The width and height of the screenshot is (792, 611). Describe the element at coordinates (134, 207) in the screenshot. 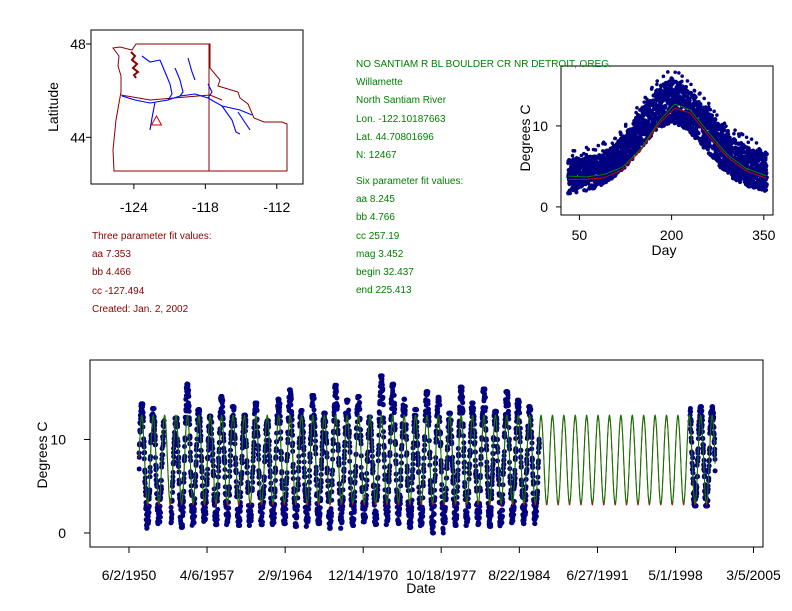

I see `x-tick-label: -124` at that location.